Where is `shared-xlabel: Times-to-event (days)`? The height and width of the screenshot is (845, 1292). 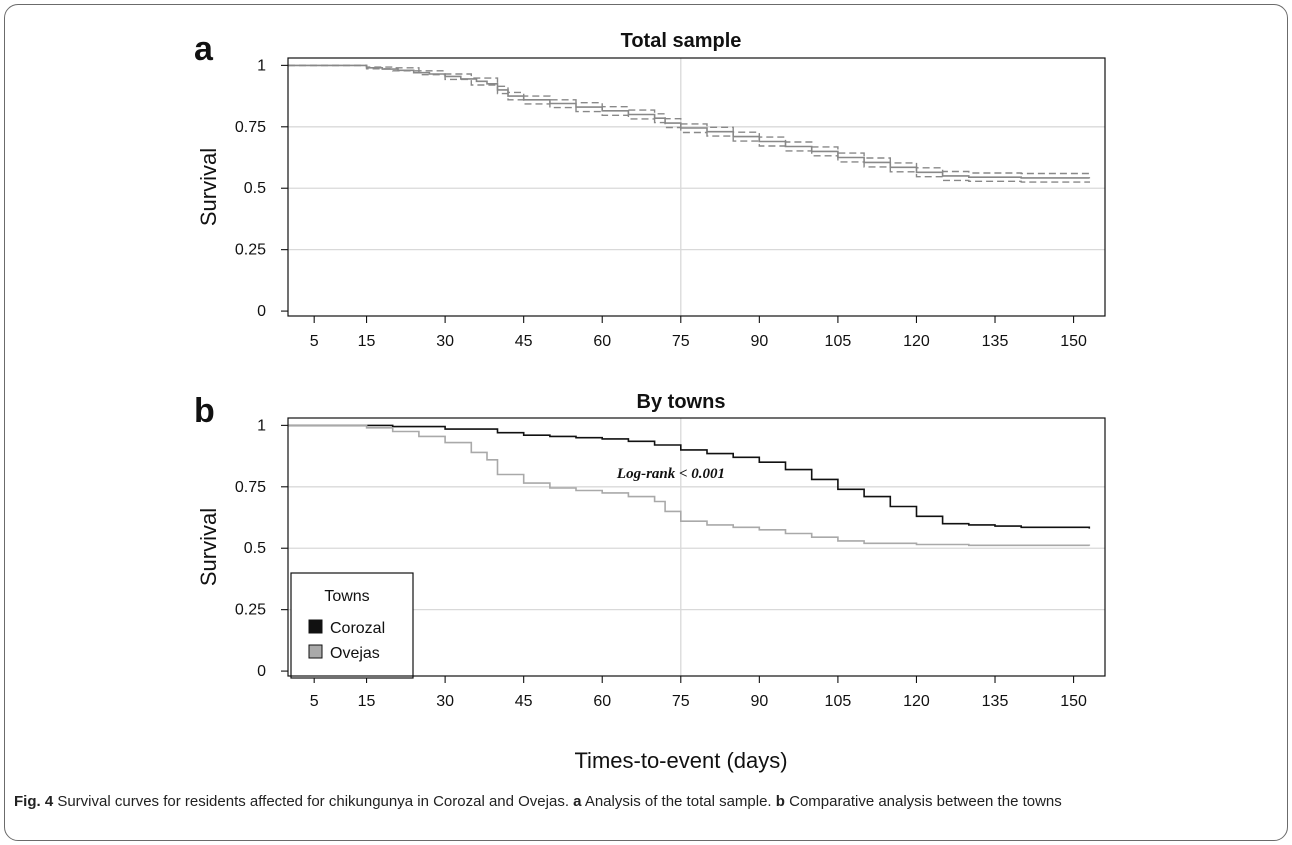 shared-xlabel: Times-to-event (days) is located at coordinates (680, 760).